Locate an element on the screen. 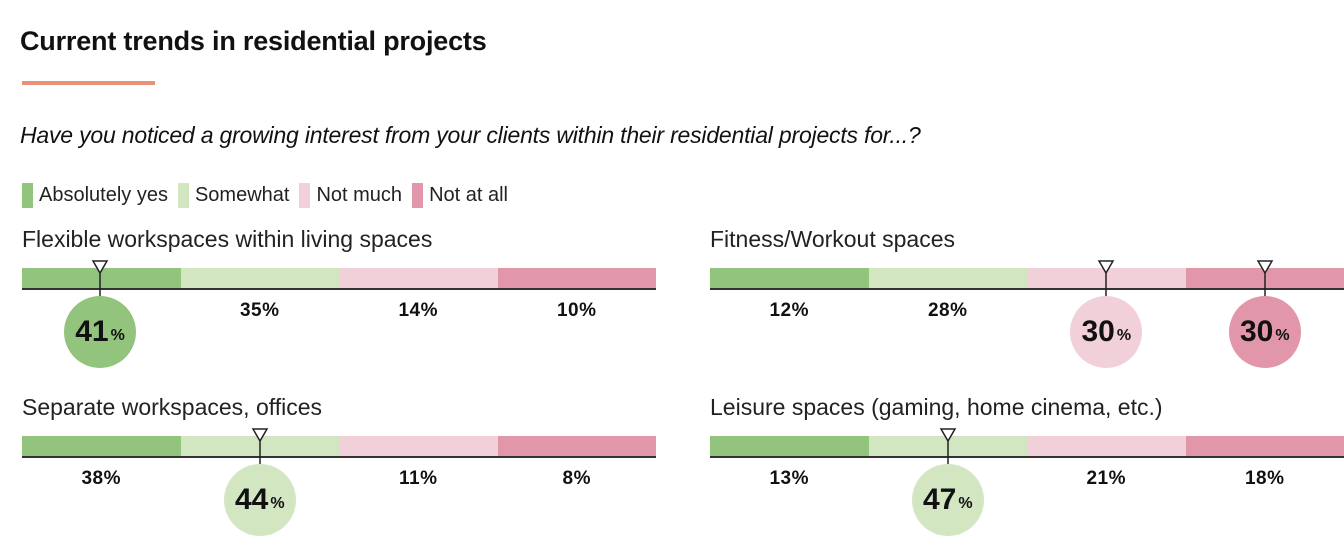  legend-label-somewhat: Somewhat is located at coordinates (242, 195).